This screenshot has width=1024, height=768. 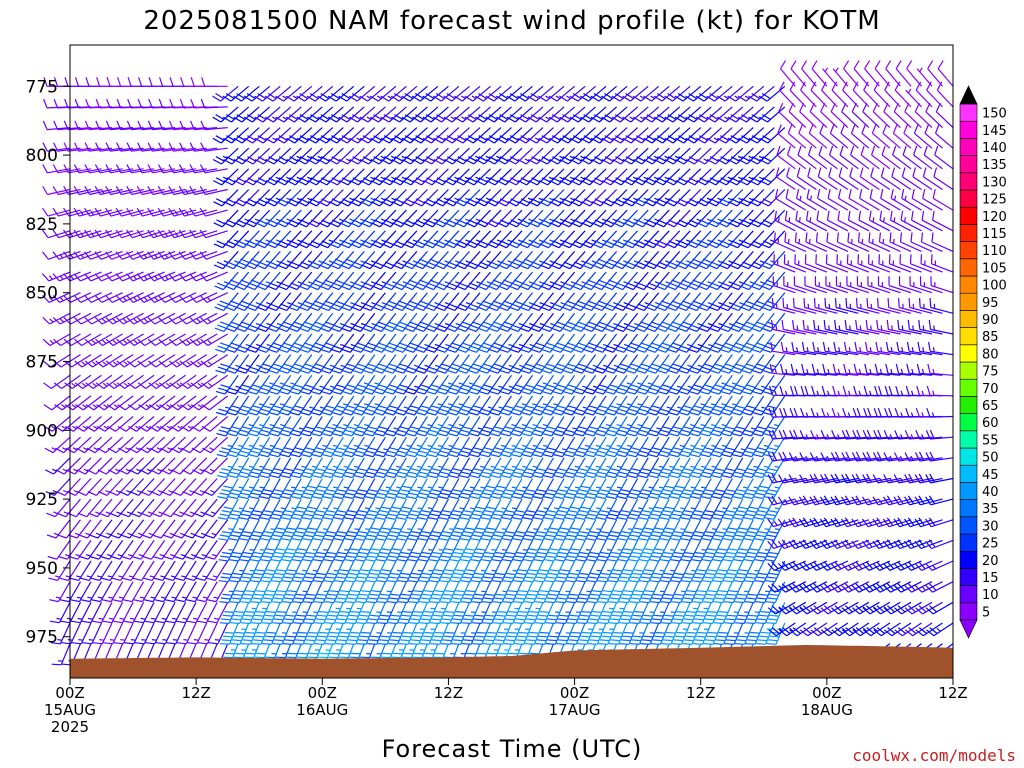 What do you see at coordinates (575, 710) in the screenshot?
I see `x-tick-label: 17AUG` at bounding box center [575, 710].